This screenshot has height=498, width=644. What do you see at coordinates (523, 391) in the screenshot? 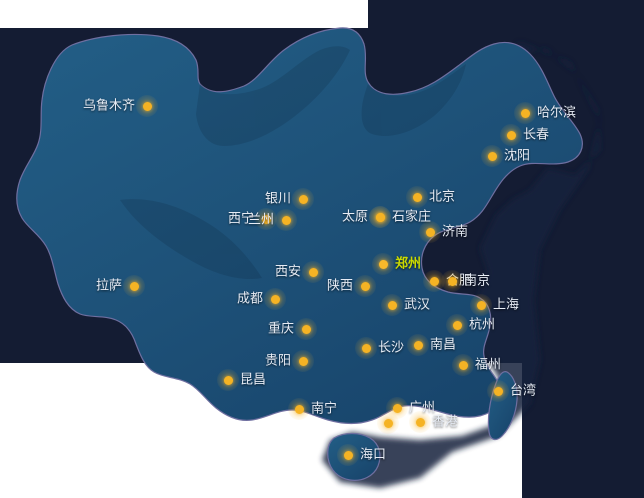
I see `city-label: 台湾` at bounding box center [523, 391].